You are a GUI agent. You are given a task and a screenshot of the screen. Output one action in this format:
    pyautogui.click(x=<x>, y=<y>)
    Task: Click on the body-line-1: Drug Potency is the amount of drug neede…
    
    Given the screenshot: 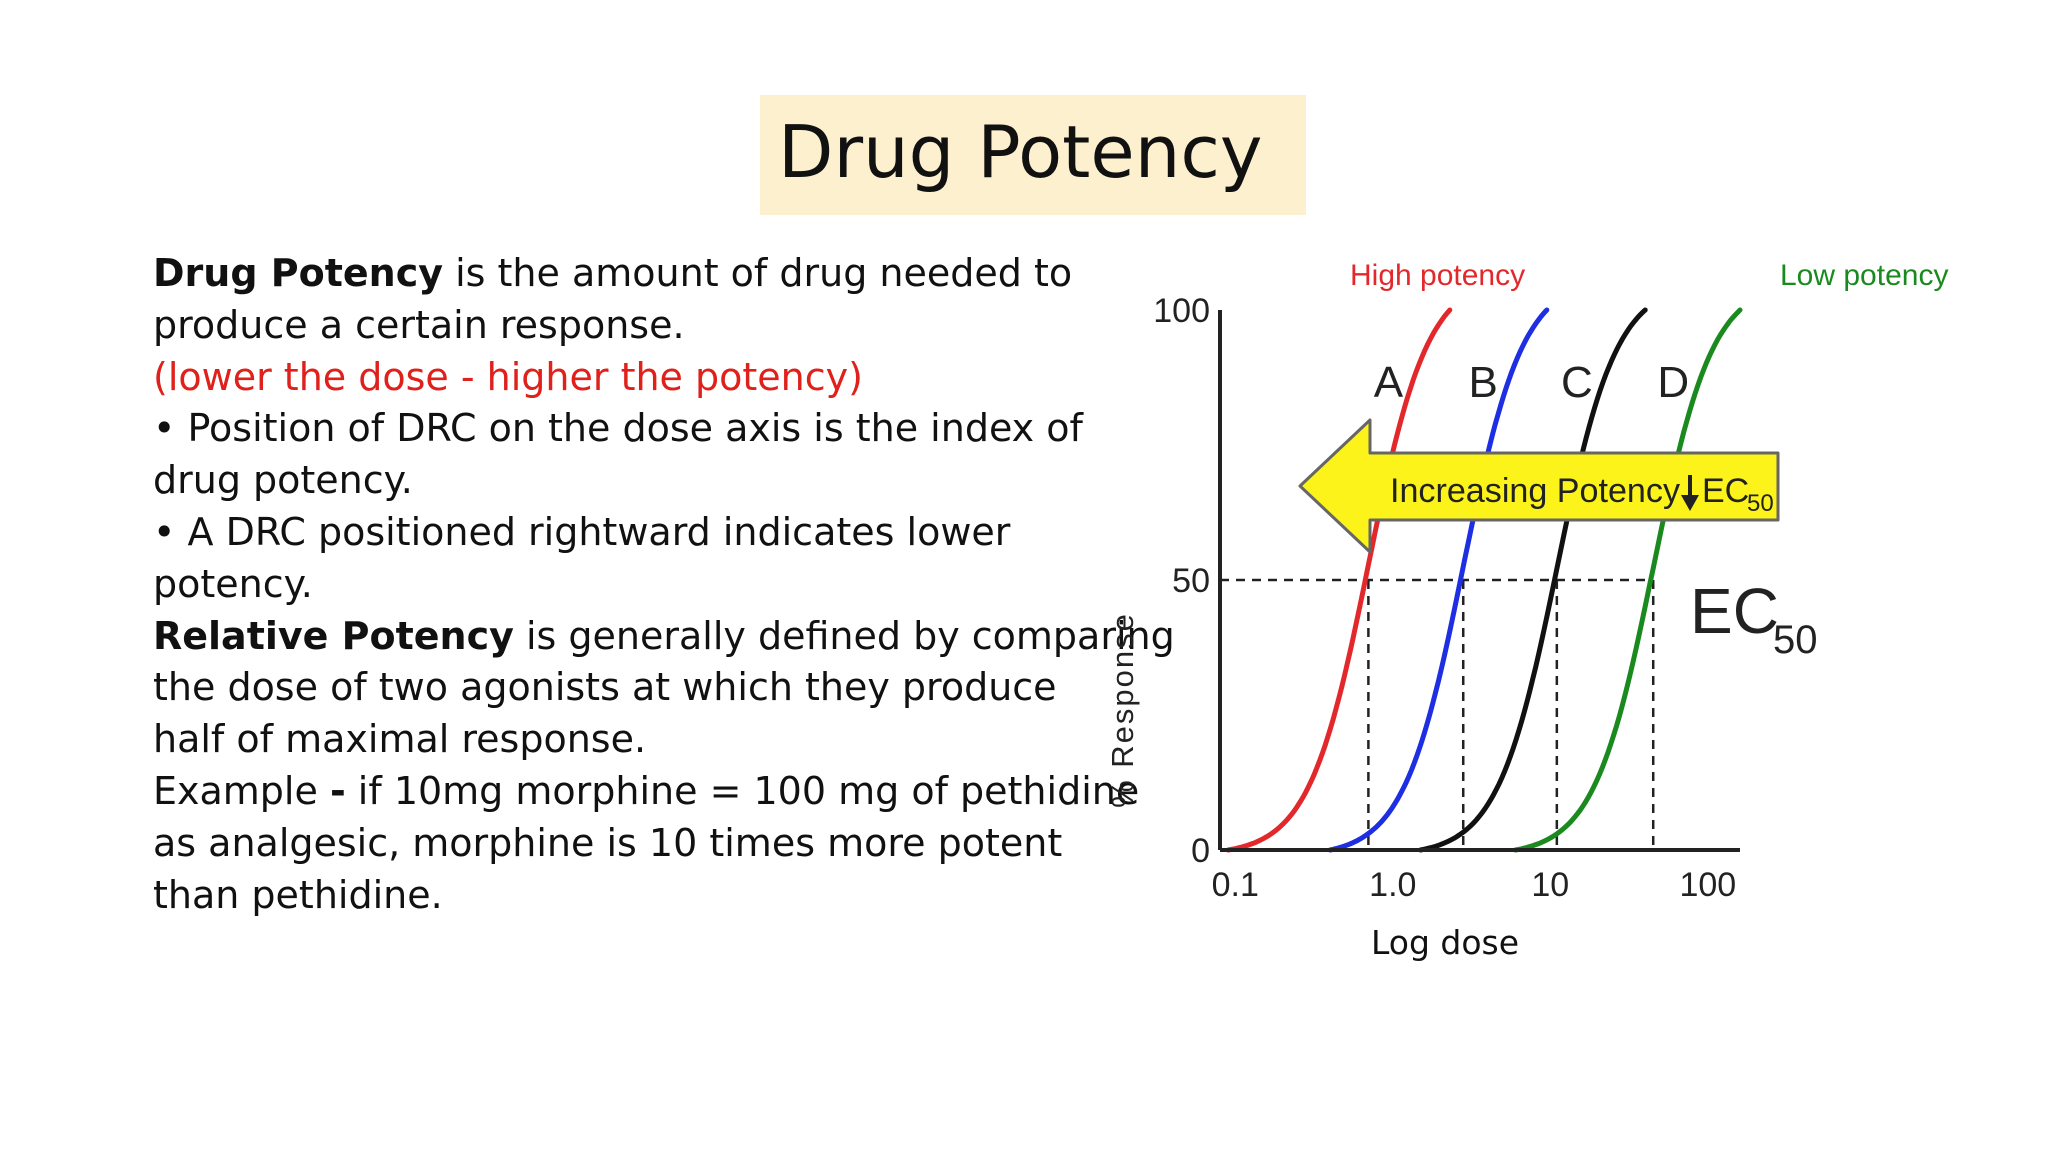 What is the action you would take?
    pyautogui.click(x=612, y=274)
    